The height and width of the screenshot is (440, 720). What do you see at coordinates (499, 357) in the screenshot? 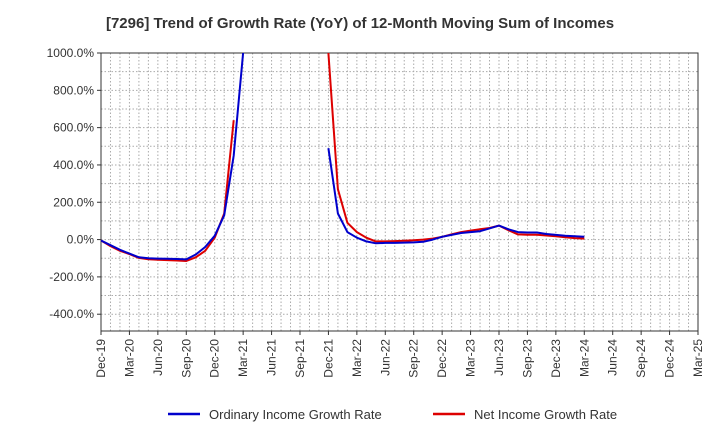
I see `x-tick-label: Jun-23` at bounding box center [499, 357].